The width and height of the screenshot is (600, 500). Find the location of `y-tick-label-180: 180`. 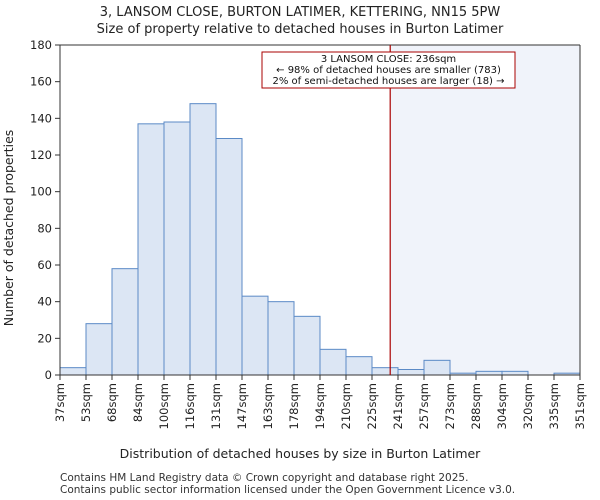

y-tick-label-180: 180 is located at coordinates (41, 45).